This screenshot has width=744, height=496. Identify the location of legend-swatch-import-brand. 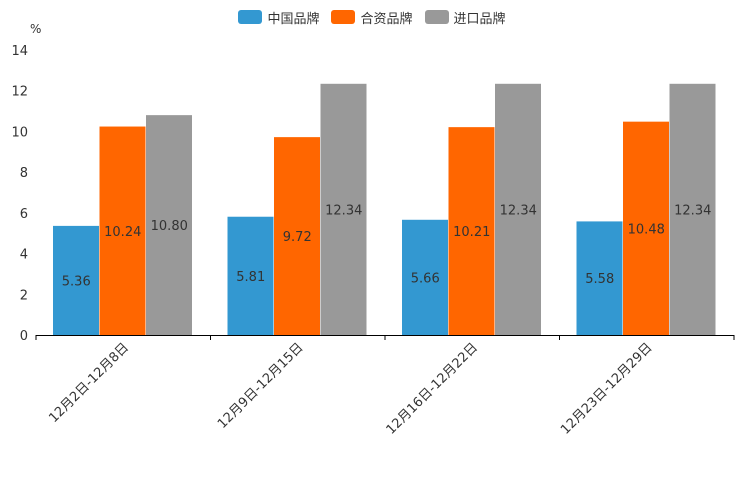
(436, 17).